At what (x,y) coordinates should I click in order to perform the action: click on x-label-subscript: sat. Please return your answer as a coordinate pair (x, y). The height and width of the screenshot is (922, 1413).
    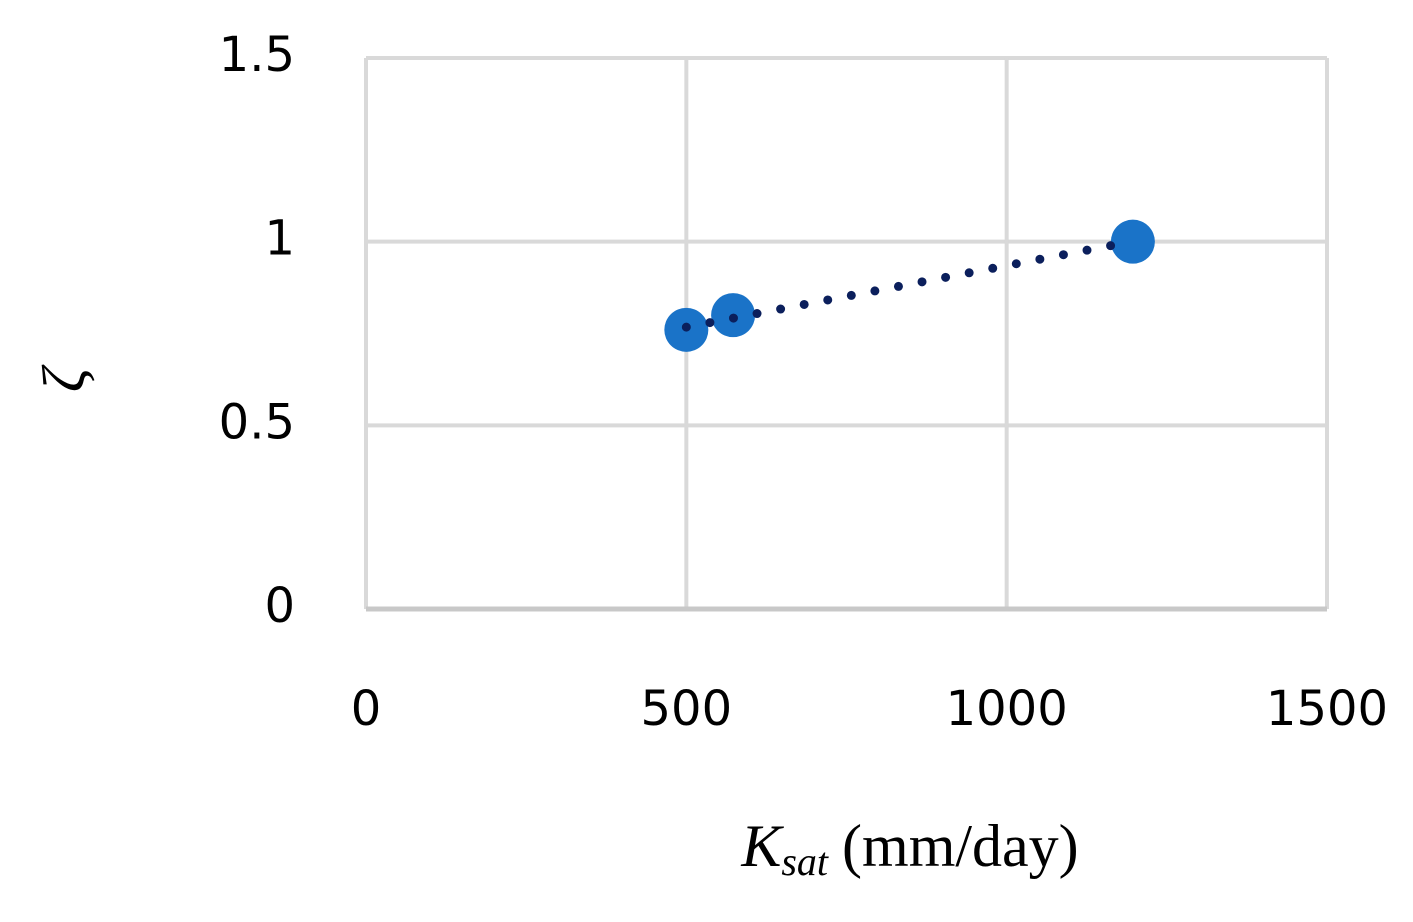
    Looking at the image, I should click on (805, 861).